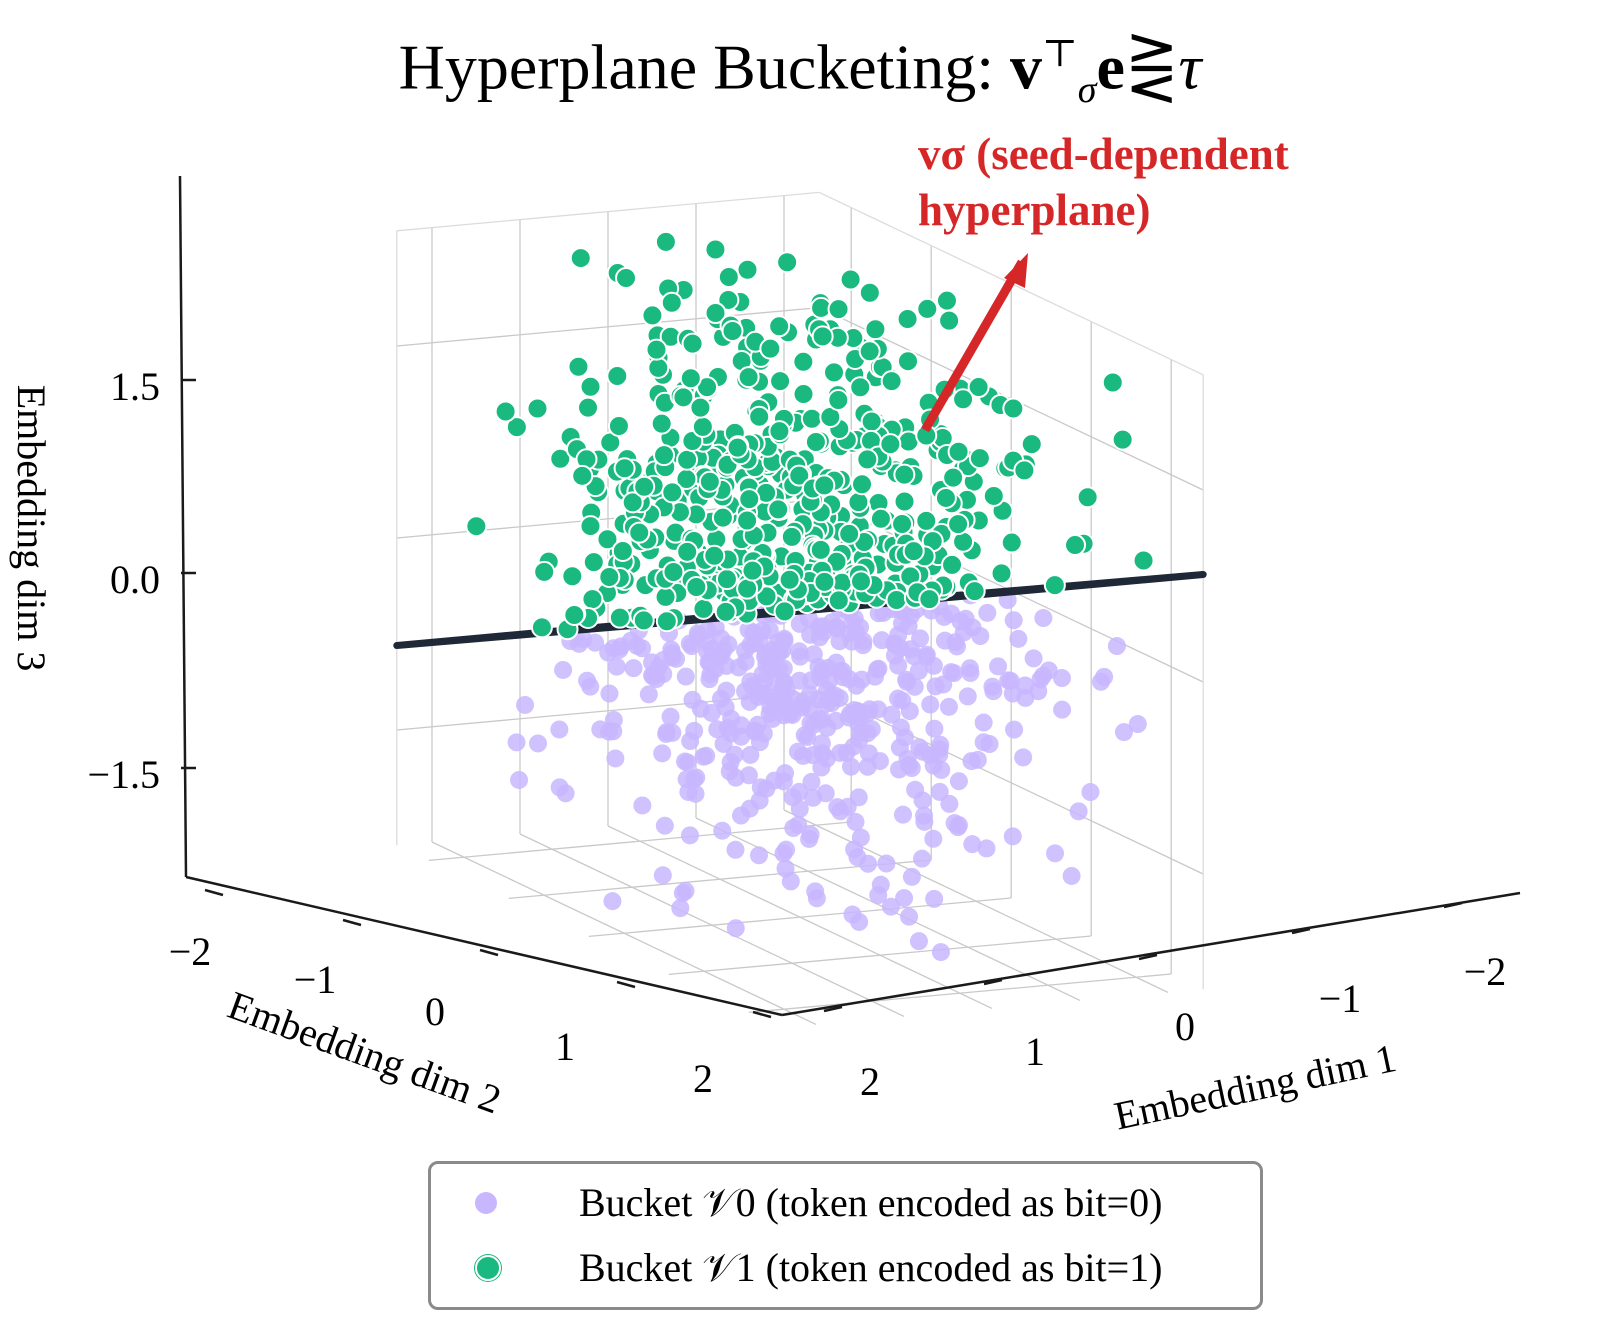 The image size is (1600, 1319). What do you see at coordinates (135, 386) in the screenshot?
I see `z-tick-label: 1.5` at bounding box center [135, 386].